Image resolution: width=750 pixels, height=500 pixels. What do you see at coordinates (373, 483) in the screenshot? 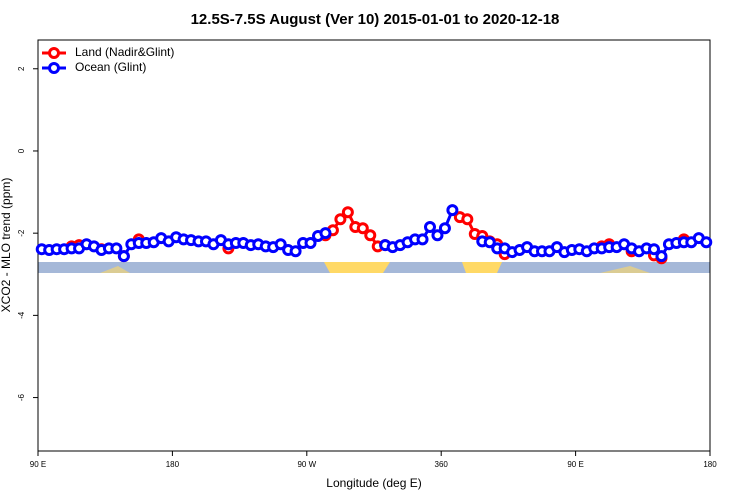
I see `x-axis-label: Longitude (deg E)` at bounding box center [373, 483].